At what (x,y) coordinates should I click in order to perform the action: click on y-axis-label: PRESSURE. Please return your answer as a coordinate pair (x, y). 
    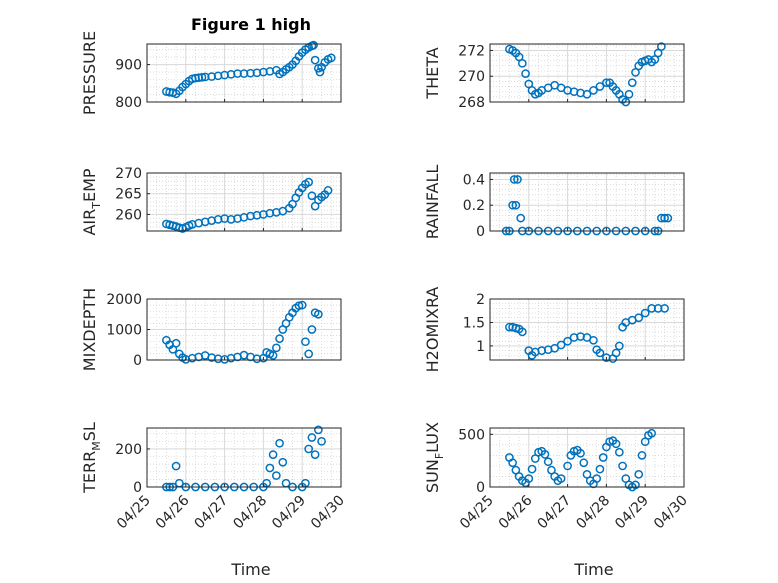
    Looking at the image, I should click on (89, 73).